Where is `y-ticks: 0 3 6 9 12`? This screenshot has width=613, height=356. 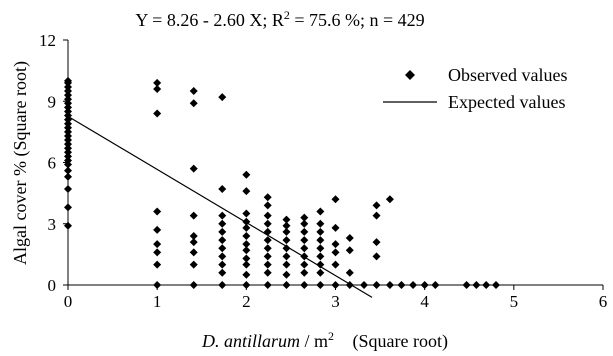 y-ticks: 0 3 6 9 12 is located at coordinates (53, 163).